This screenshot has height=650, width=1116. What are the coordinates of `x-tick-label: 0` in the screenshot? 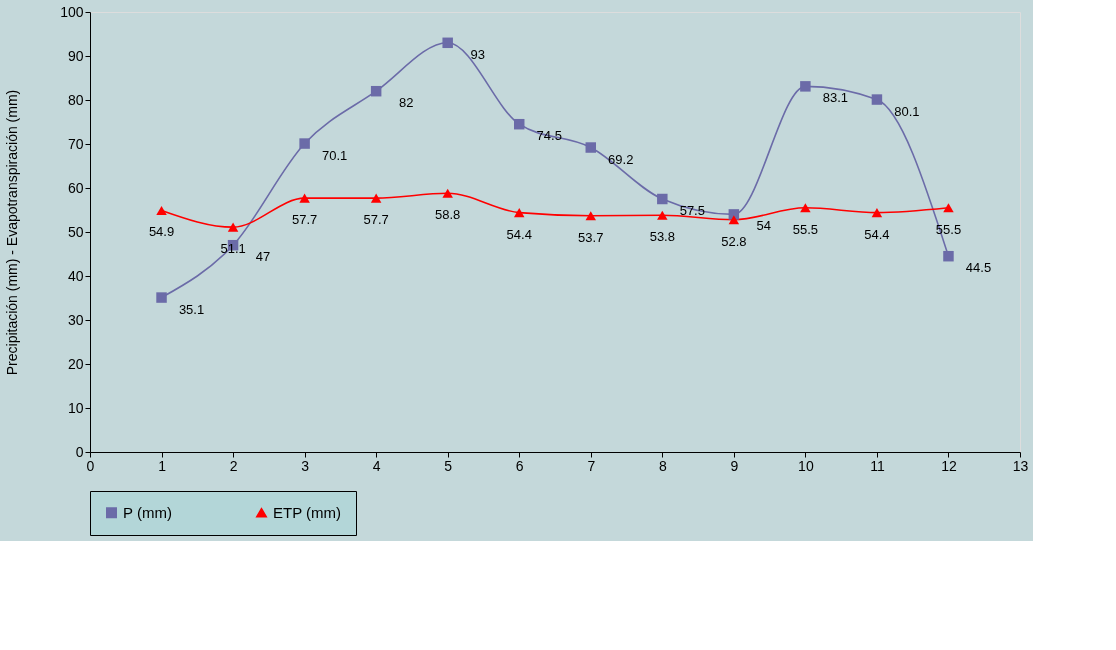 It's located at (90, 465).